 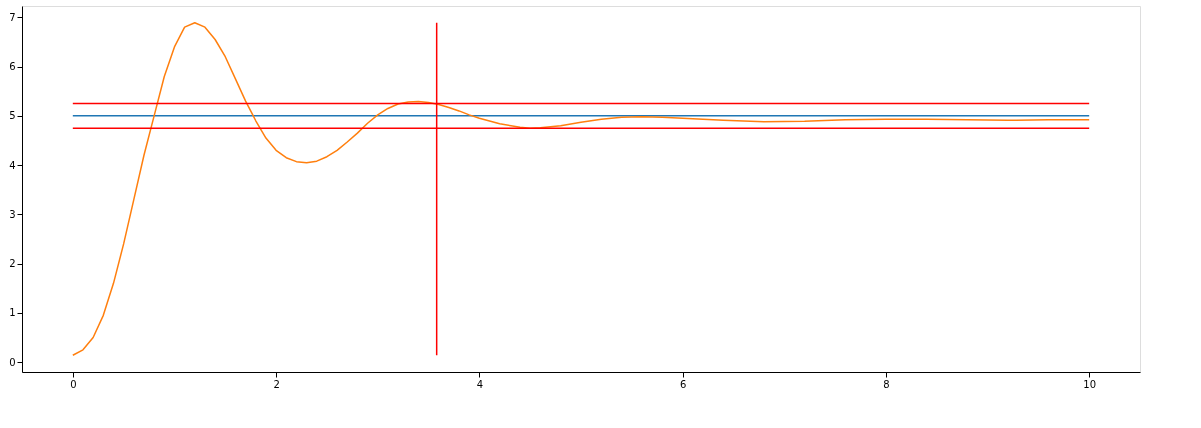 What do you see at coordinates (12, 165) in the screenshot?
I see `y-tick-label: 4` at bounding box center [12, 165].